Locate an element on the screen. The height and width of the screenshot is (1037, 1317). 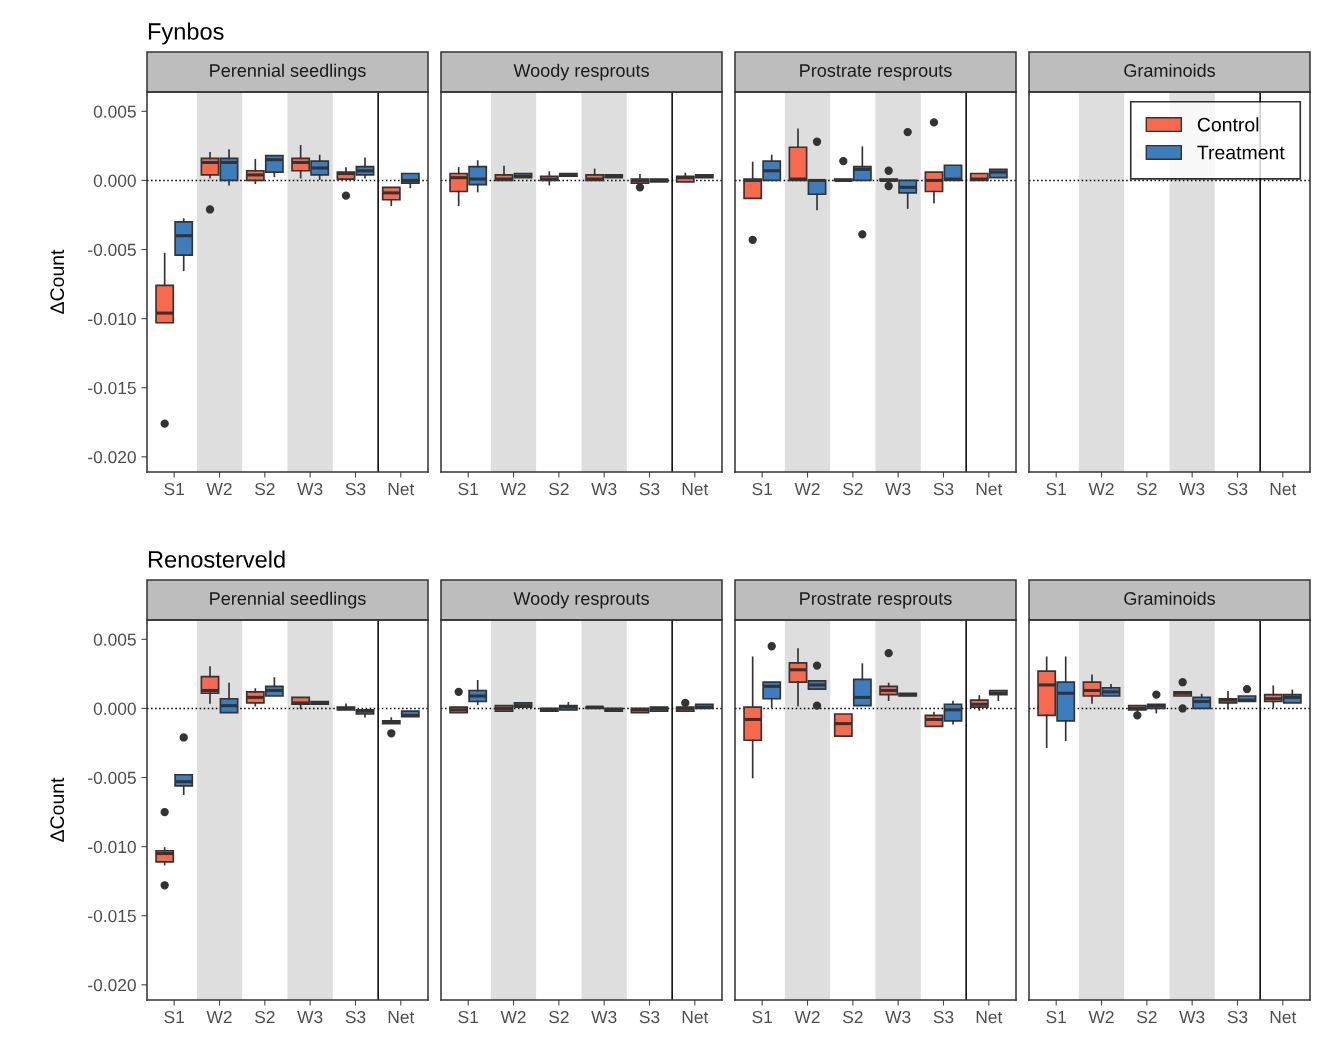
text: Renosterveld is located at coordinates (216, 559).